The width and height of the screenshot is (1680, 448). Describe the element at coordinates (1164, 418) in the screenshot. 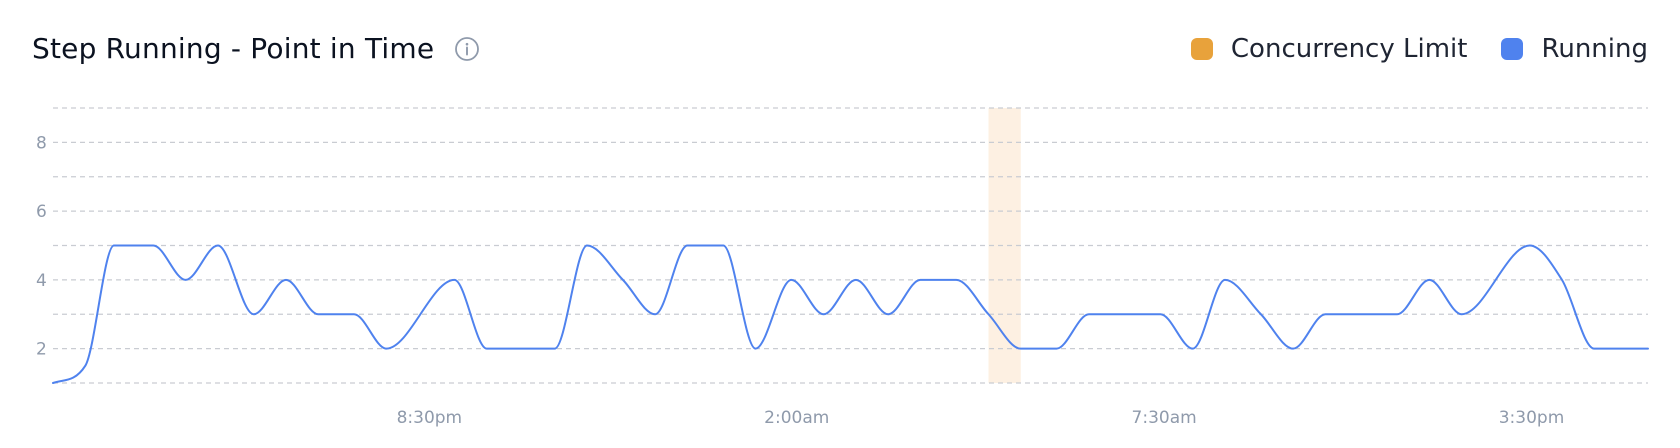

I see `x-tick-label-2: 7:30am` at that location.